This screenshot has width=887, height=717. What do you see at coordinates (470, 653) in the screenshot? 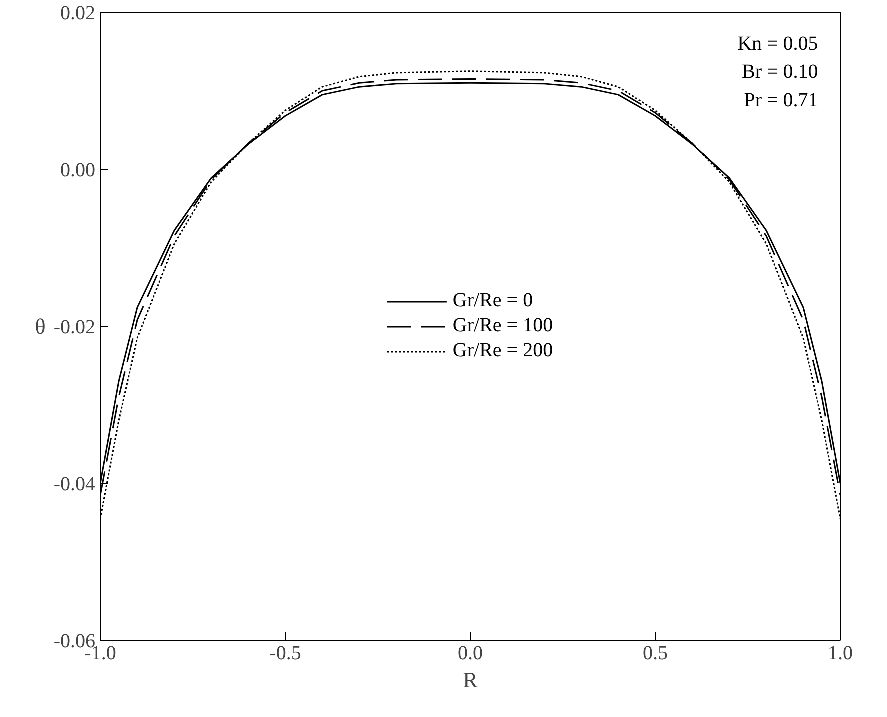
I see `x-tick-label: 0.0` at bounding box center [470, 653].